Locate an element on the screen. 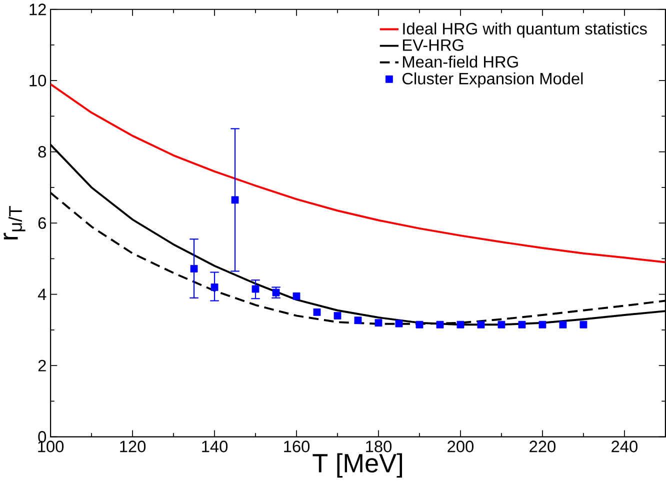  y-tick-label: 12 is located at coordinates (38, 9).